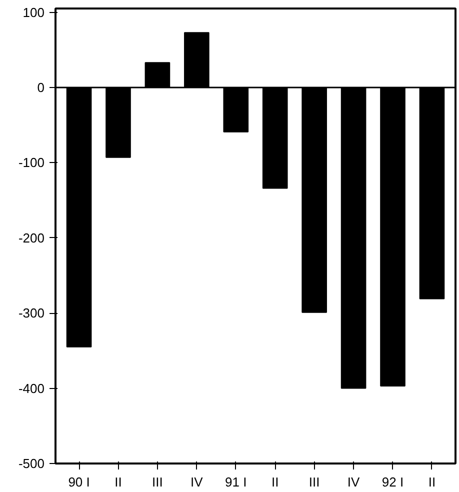 The width and height of the screenshot is (459, 492). What do you see at coordinates (393, 482) in the screenshot?
I see `x-tick-label: 92 I` at bounding box center [393, 482].